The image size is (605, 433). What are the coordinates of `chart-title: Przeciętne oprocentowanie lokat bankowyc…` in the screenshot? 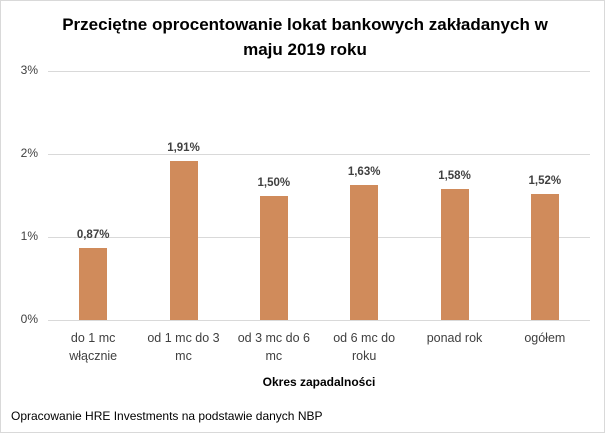 It's located at (305, 37).